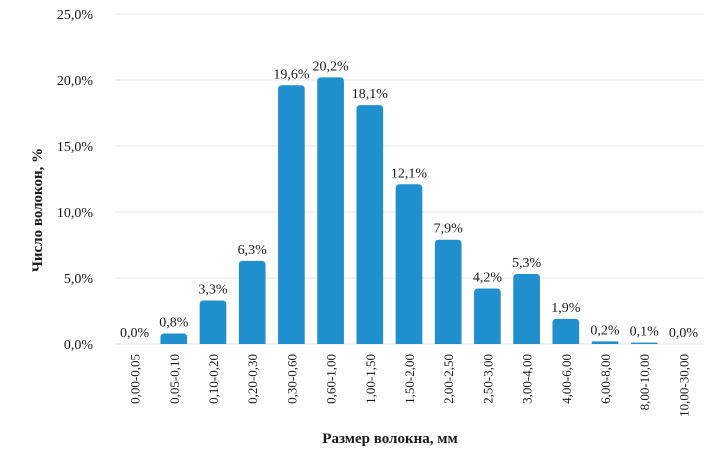 This screenshot has height=456, width=711. I want to click on x-tick-label: 1,00-1,50, so click(370, 379).